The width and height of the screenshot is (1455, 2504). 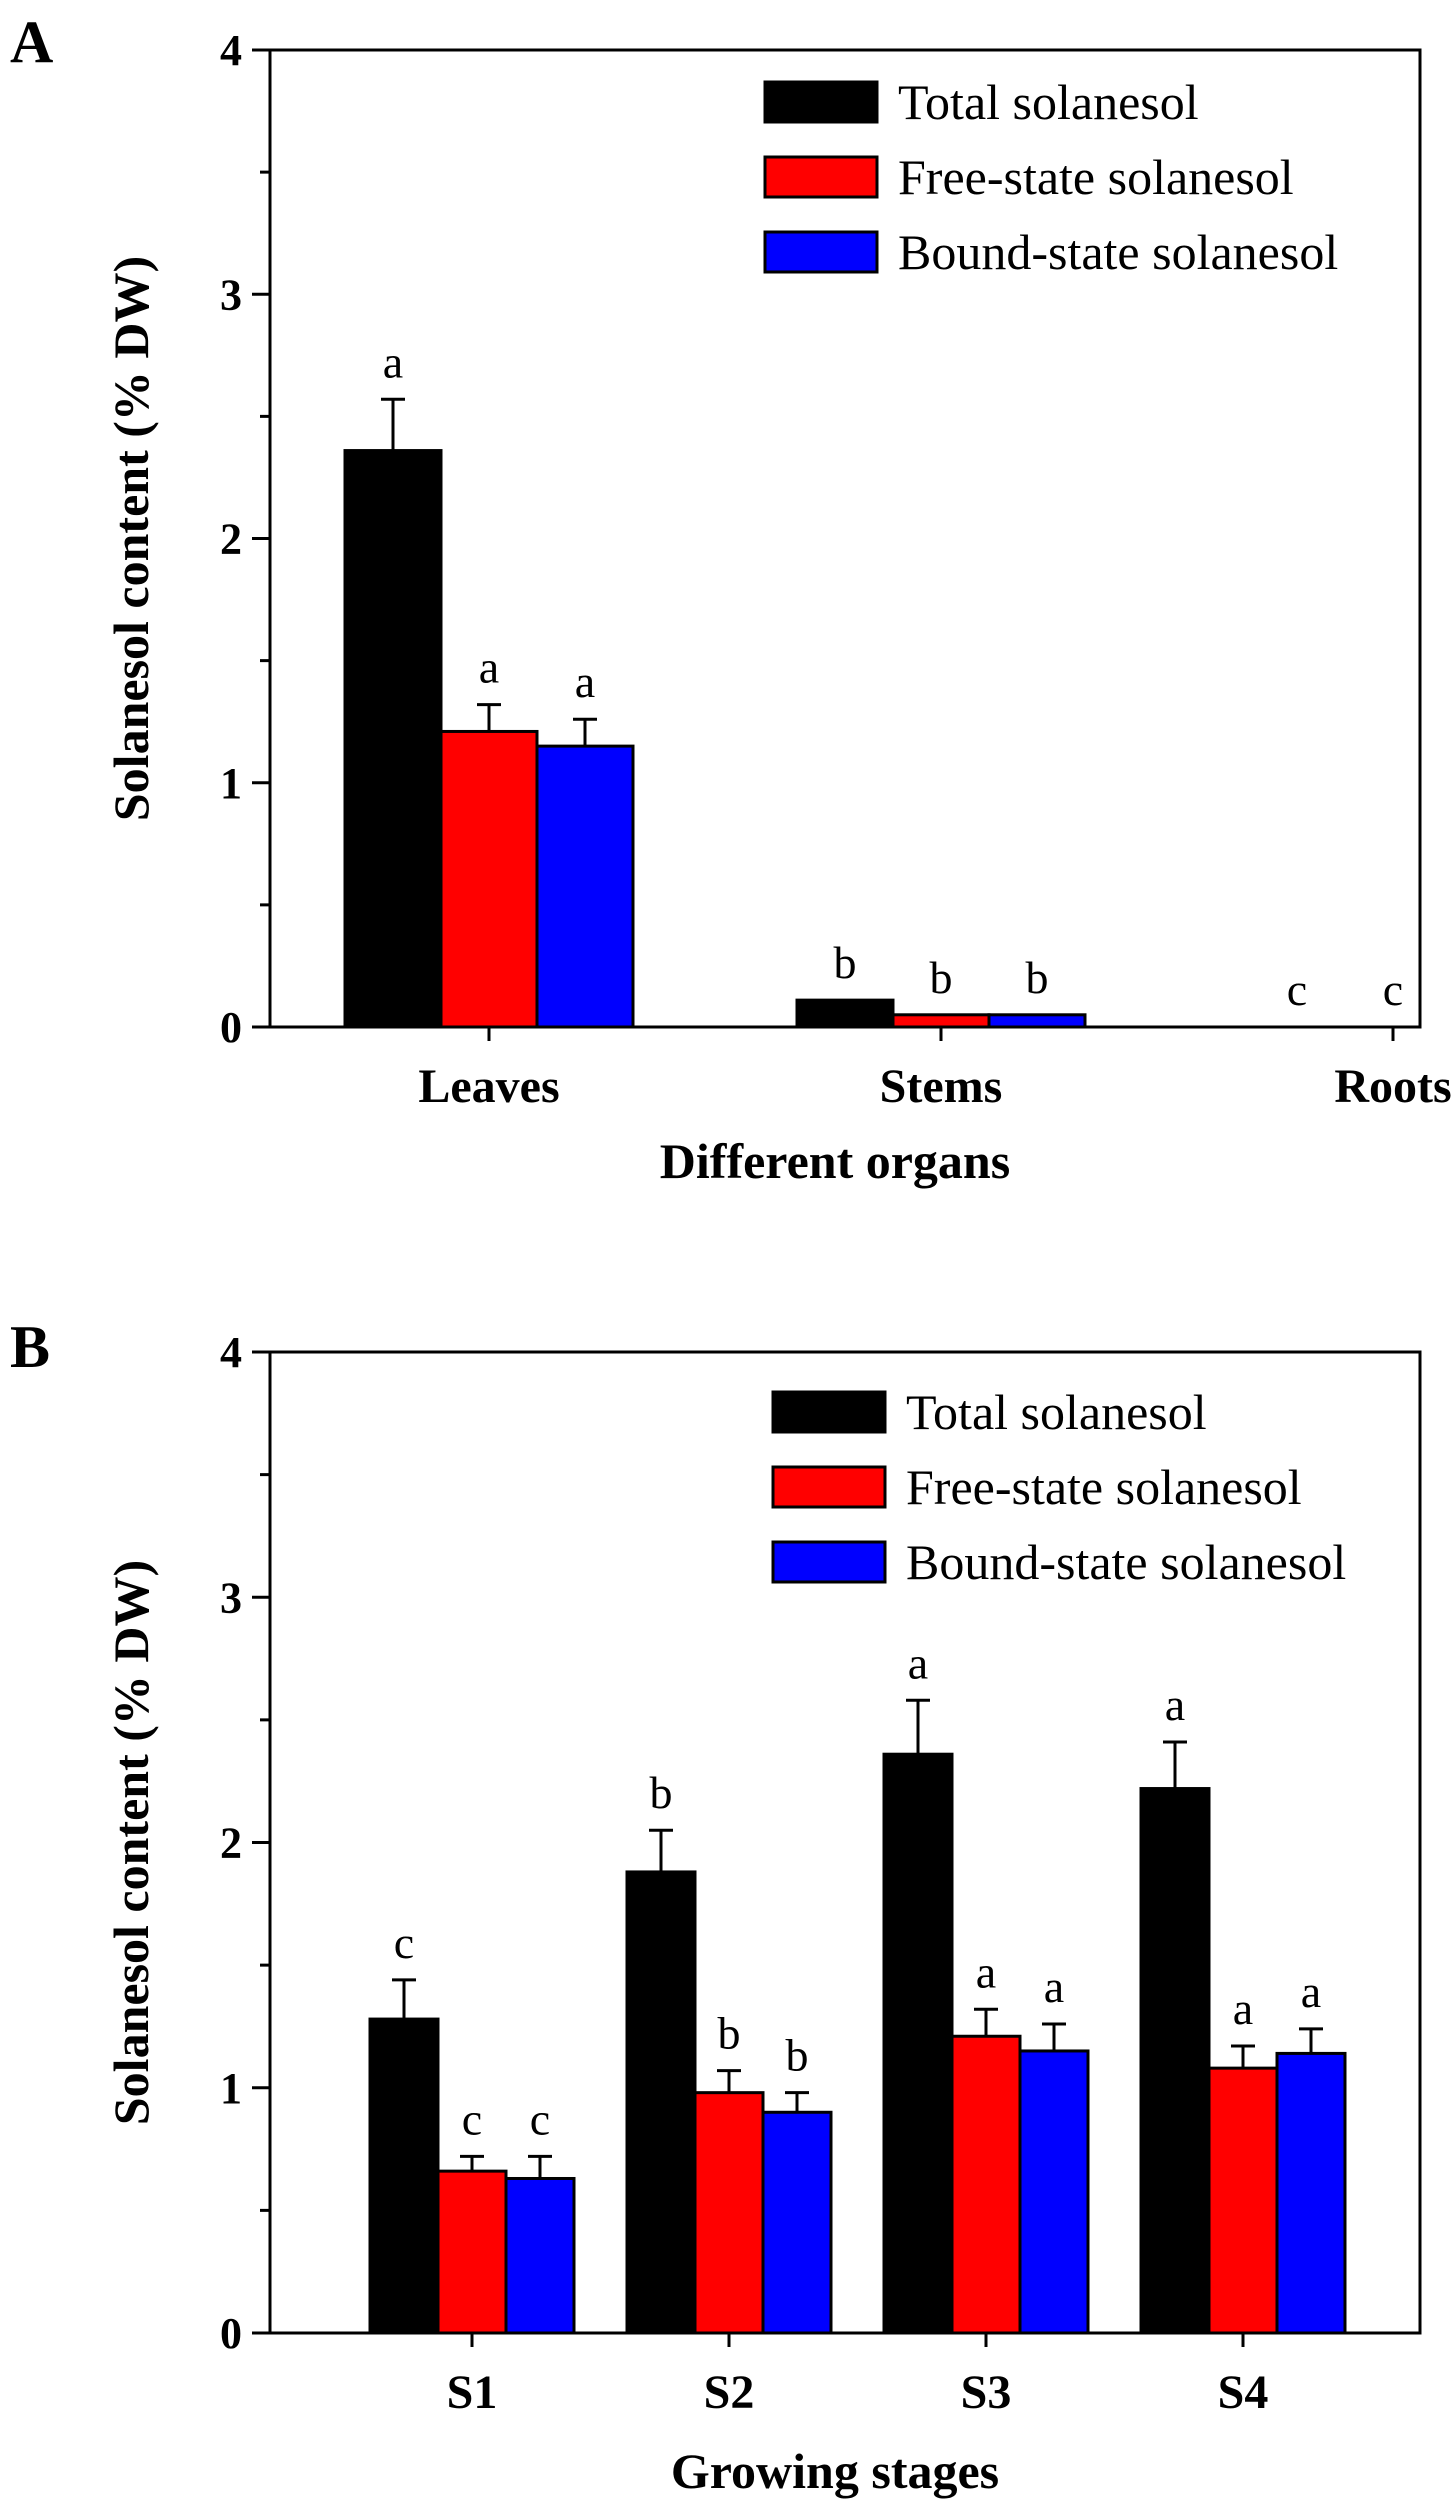 I want to click on x-tick-label: Roots, so click(x=1392, y=1086).